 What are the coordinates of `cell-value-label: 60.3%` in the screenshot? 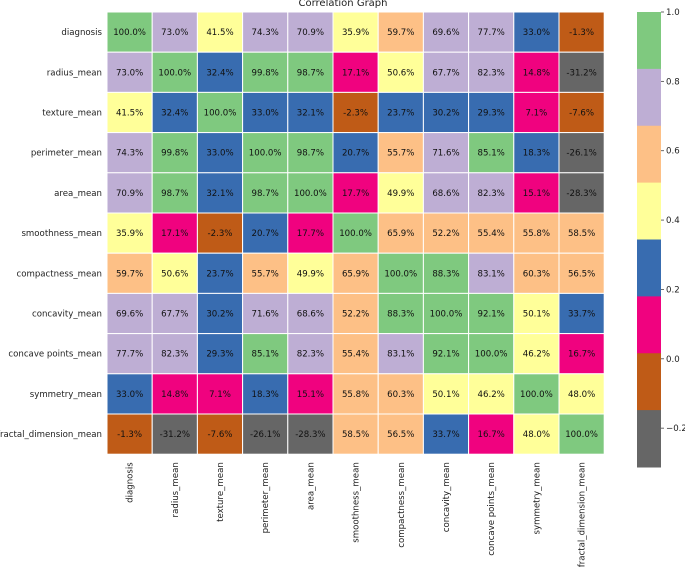 It's located at (536, 274).